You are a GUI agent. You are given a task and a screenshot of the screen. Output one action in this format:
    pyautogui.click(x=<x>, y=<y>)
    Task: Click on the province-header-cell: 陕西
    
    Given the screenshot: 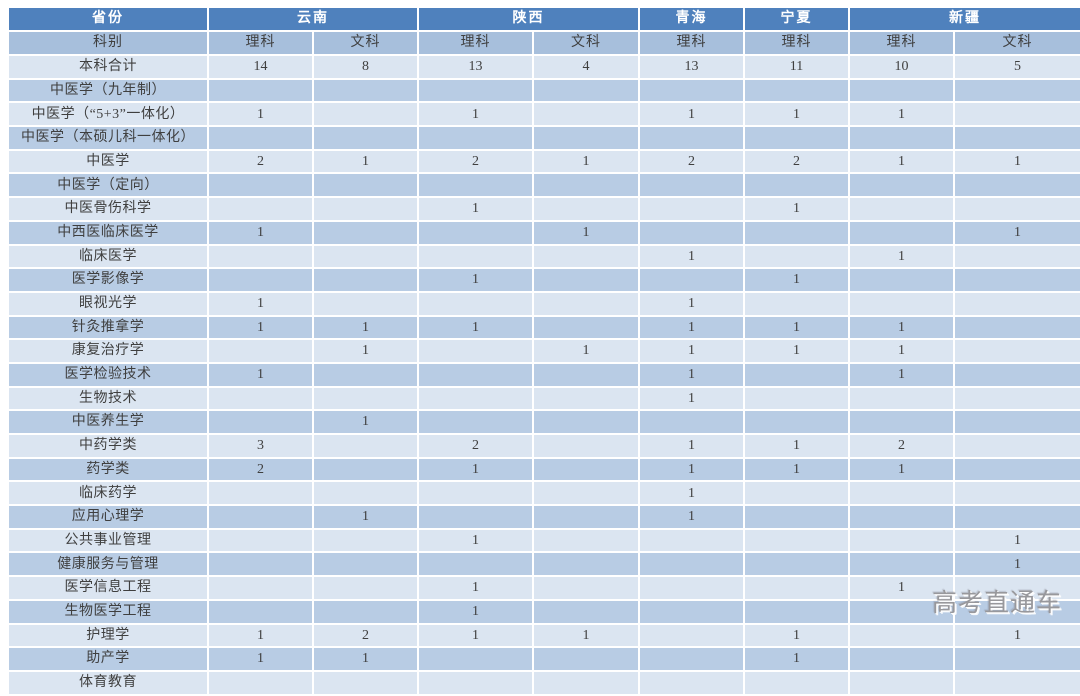 What is the action you would take?
    pyautogui.click(x=528, y=19)
    